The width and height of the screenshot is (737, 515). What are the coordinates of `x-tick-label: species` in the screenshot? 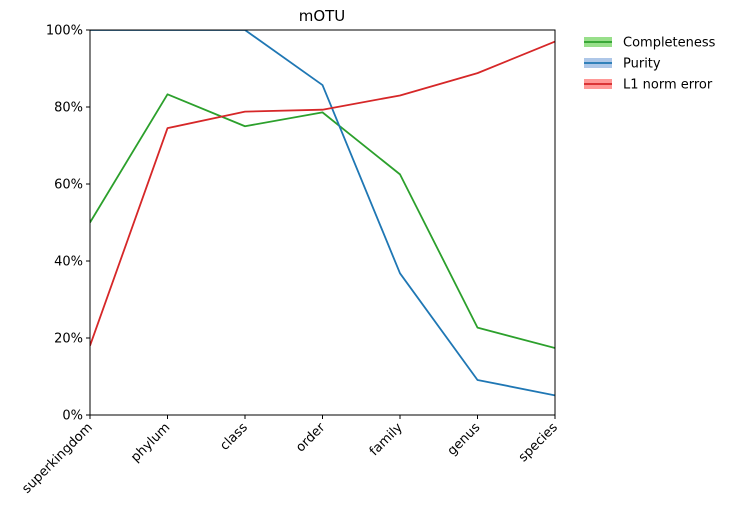 It's located at (538, 442).